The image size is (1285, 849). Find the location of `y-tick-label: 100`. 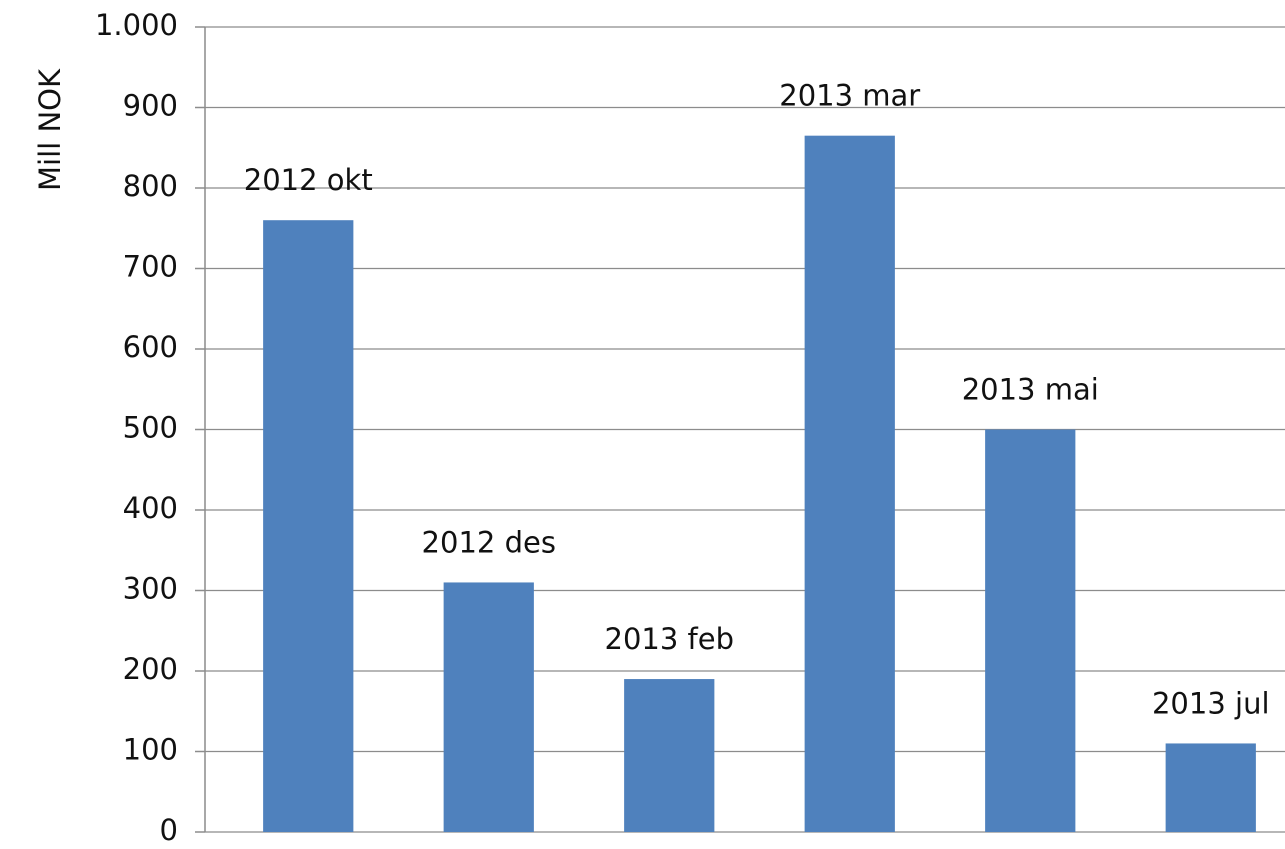

y-tick-label: 100 is located at coordinates (150, 750).